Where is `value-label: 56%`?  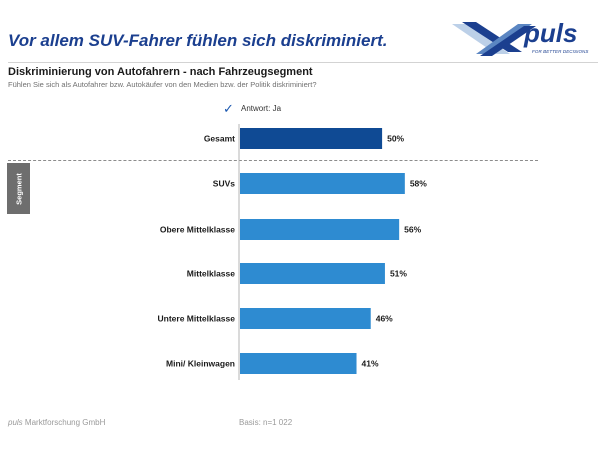 value-label: 56% is located at coordinates (412, 230).